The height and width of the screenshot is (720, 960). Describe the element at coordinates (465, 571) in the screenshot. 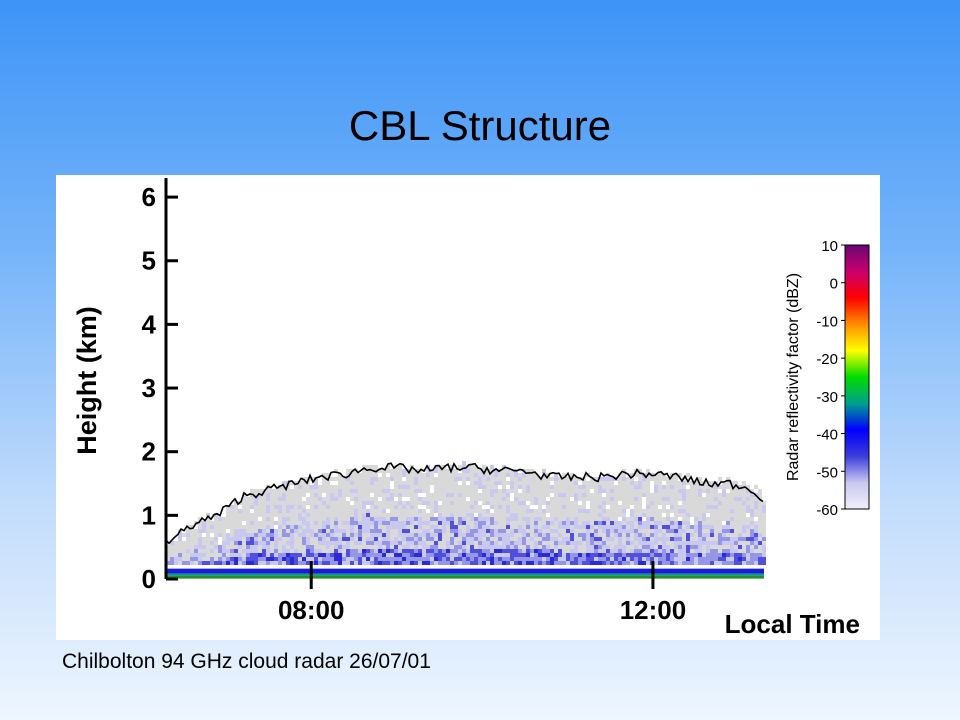

I see `surface-clutter-blue` at that location.